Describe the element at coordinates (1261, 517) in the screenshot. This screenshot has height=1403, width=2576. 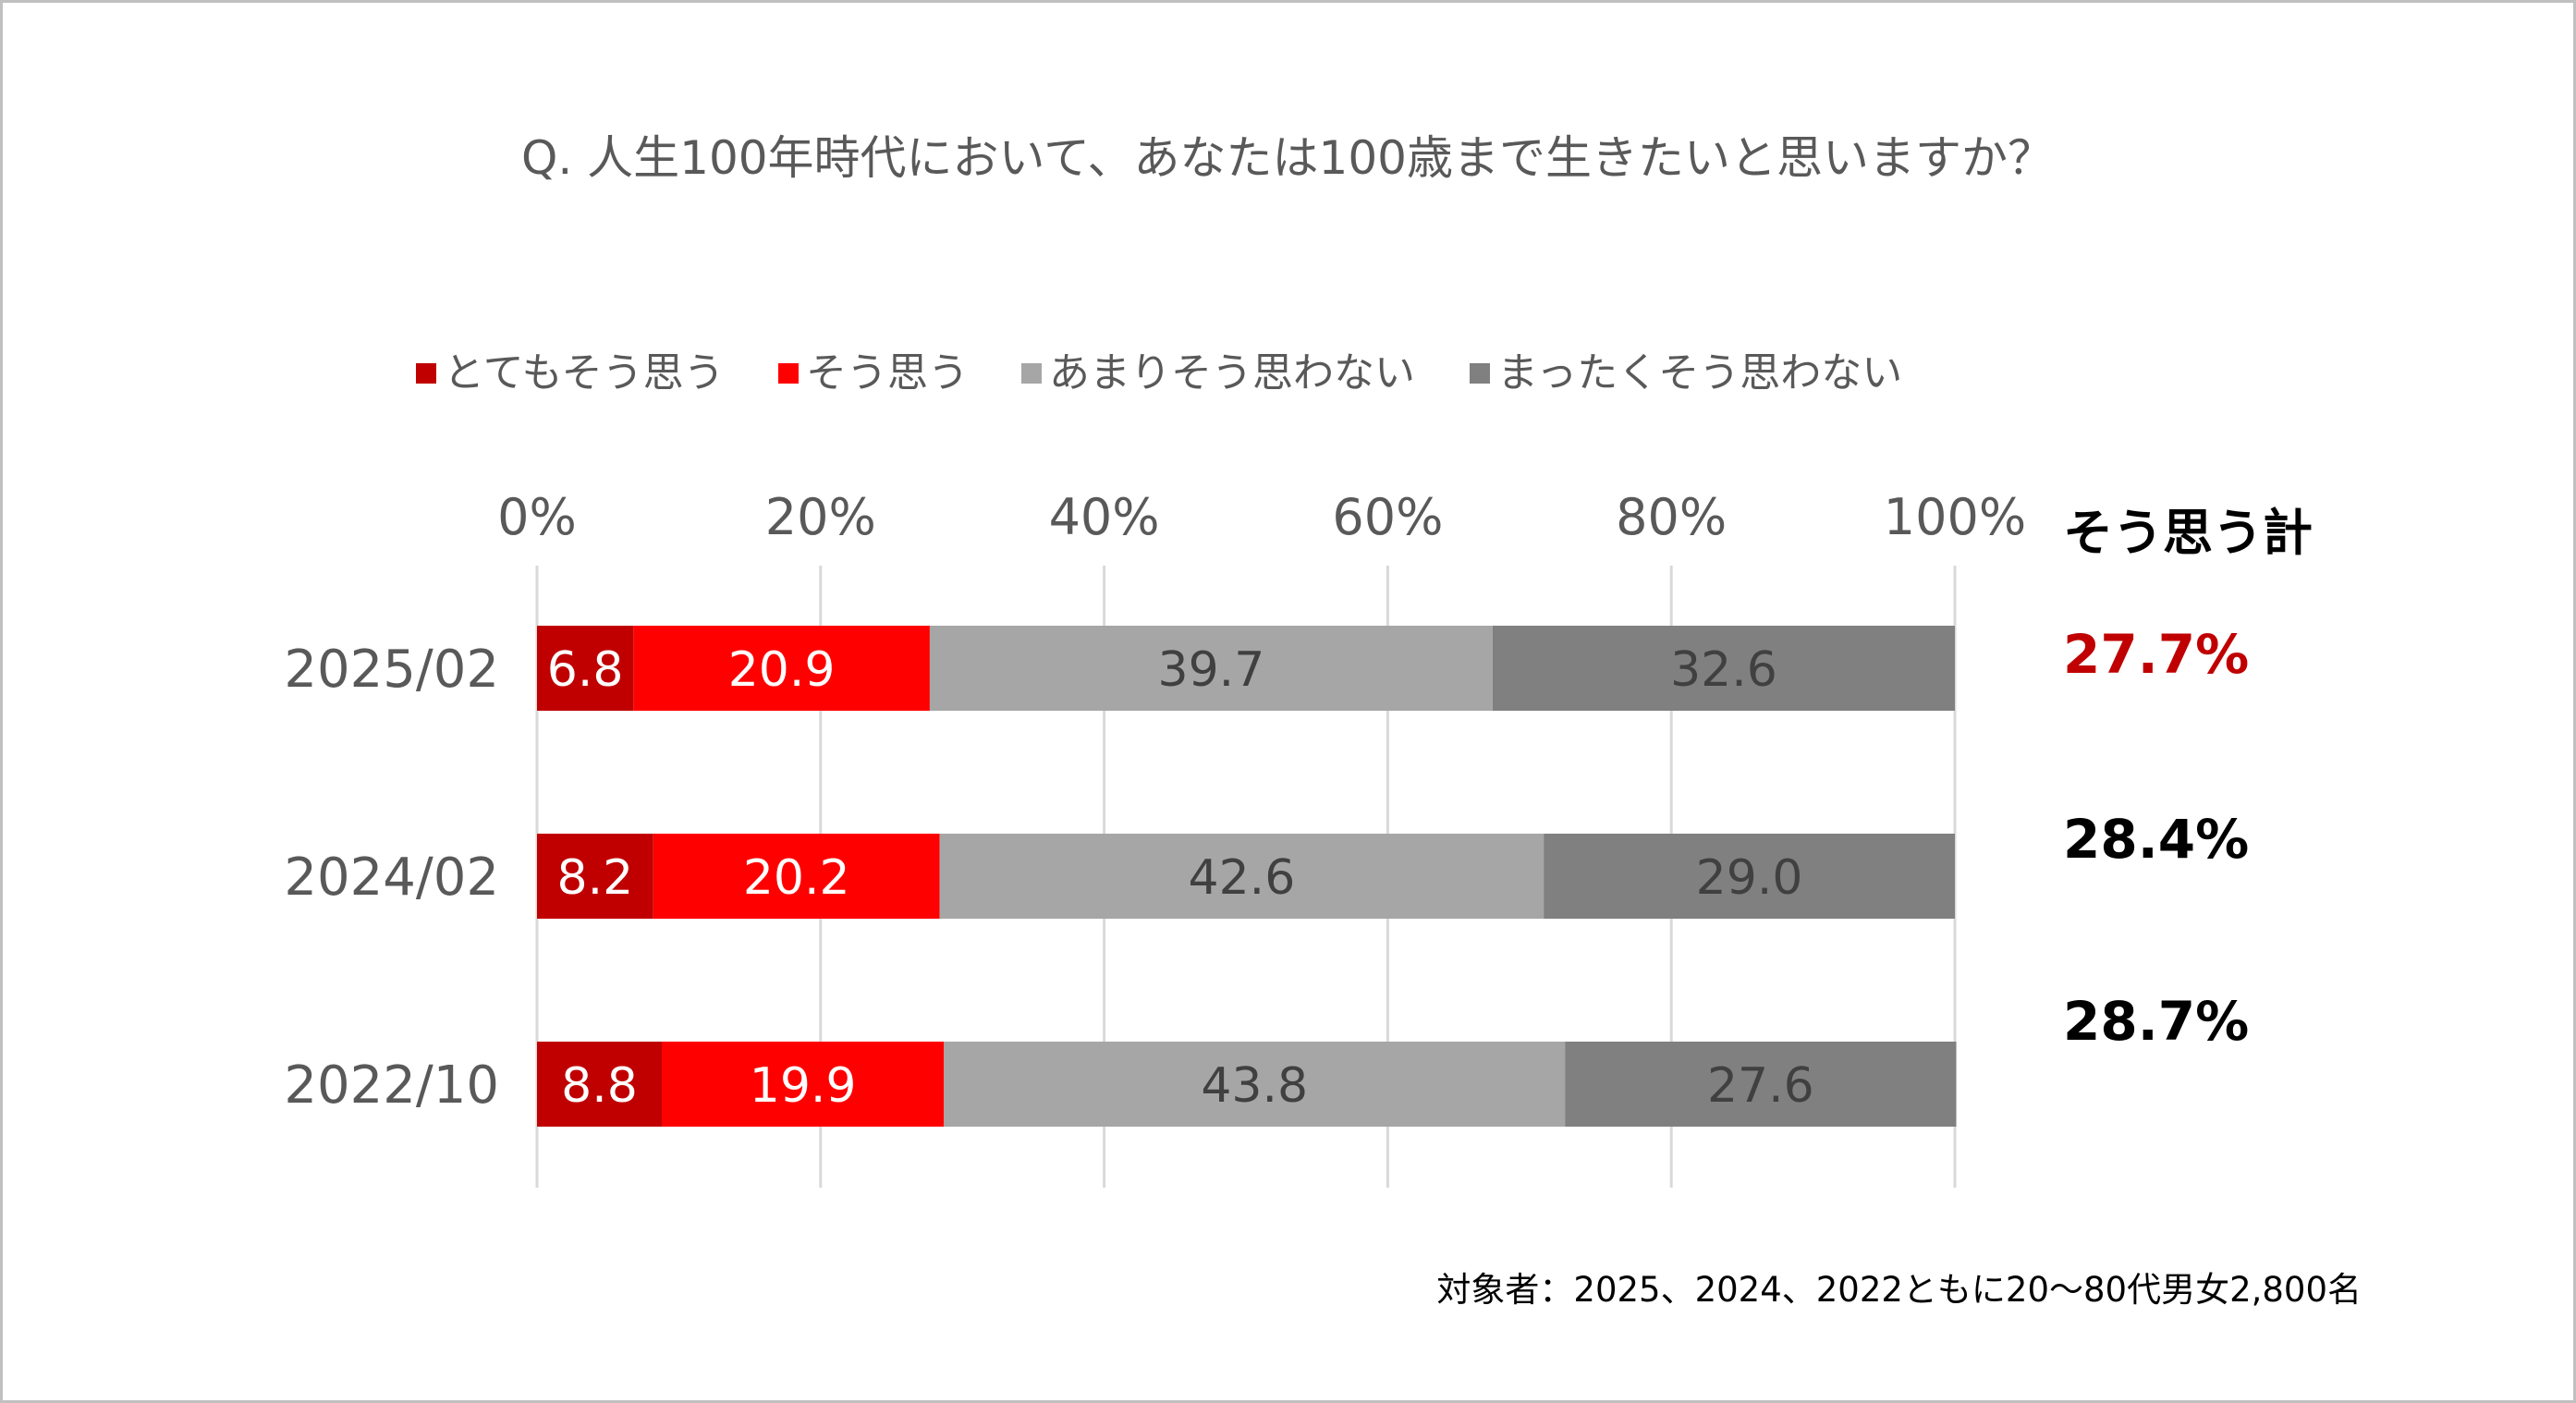
I see `x-axis-ticks: 0% 20% 40% 60% 80% 100%` at that location.